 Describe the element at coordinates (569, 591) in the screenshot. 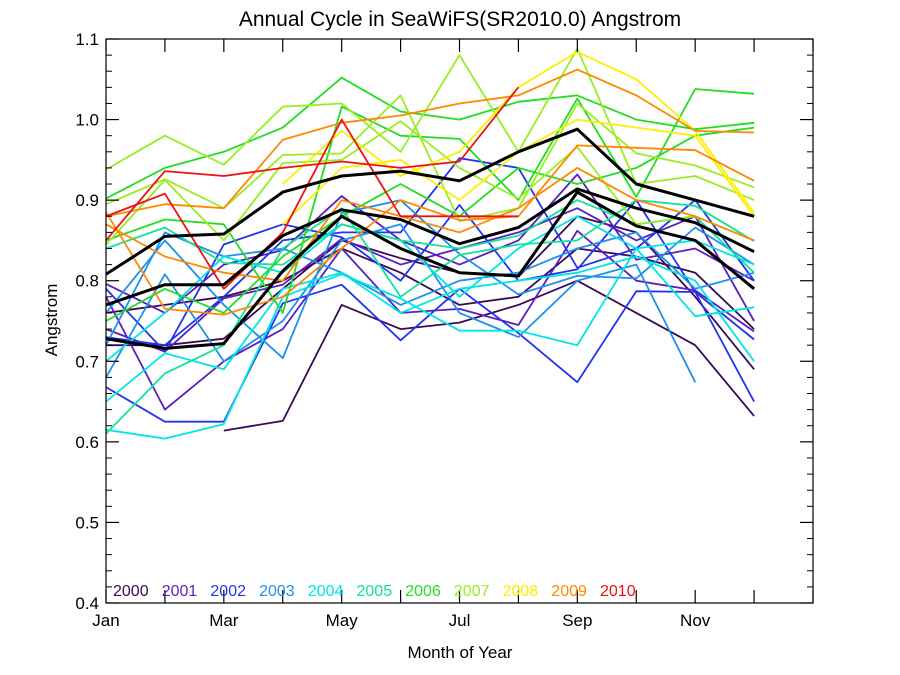

I see `legend-entry-2009: 2009` at that location.